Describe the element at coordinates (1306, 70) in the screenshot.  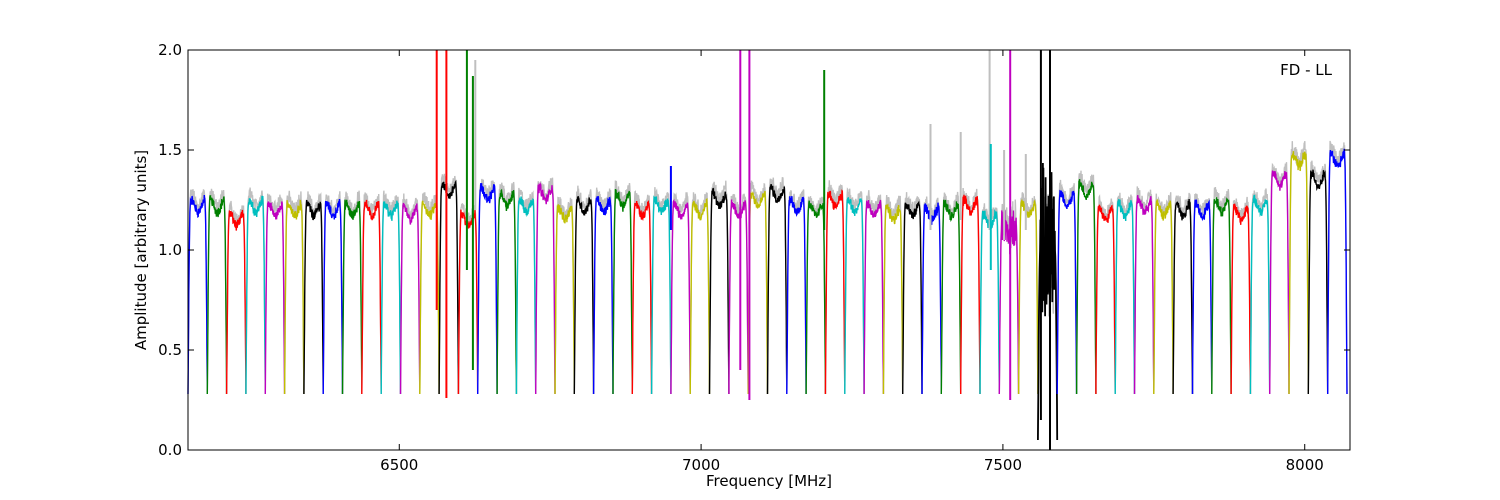
I see `chart-annotation: FD - LL` at that location.